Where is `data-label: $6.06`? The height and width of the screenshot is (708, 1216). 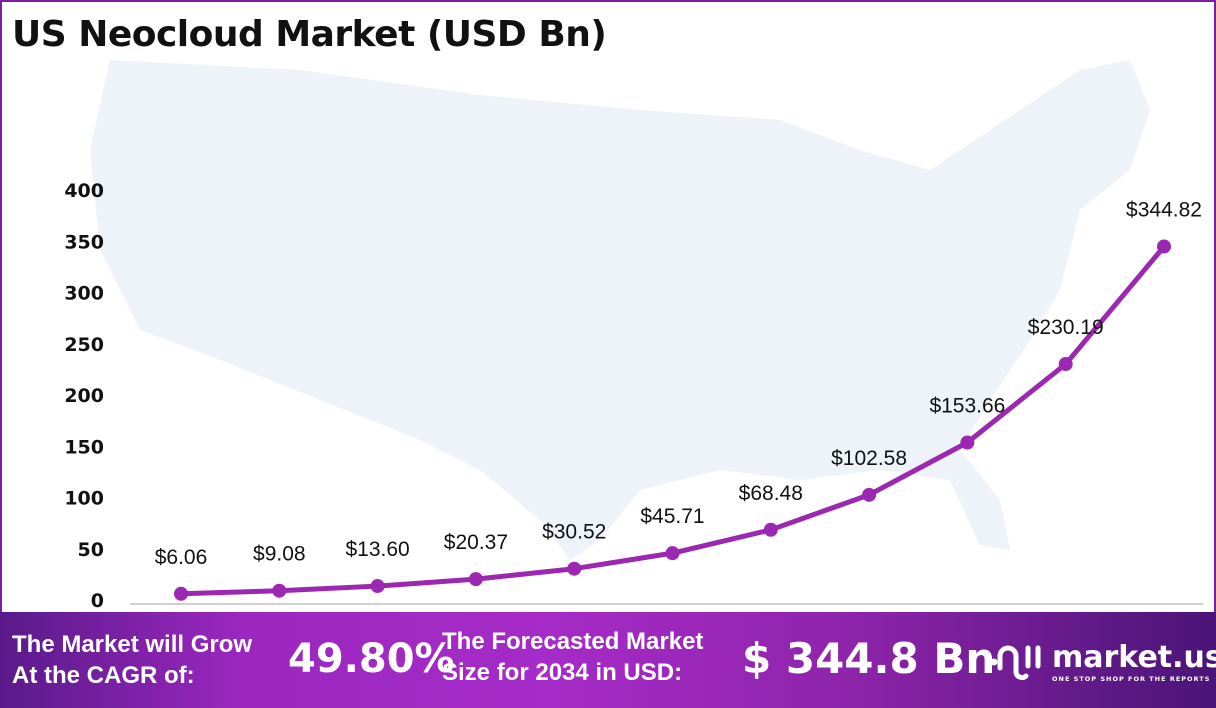 data-label: $6.06 is located at coordinates (181, 557).